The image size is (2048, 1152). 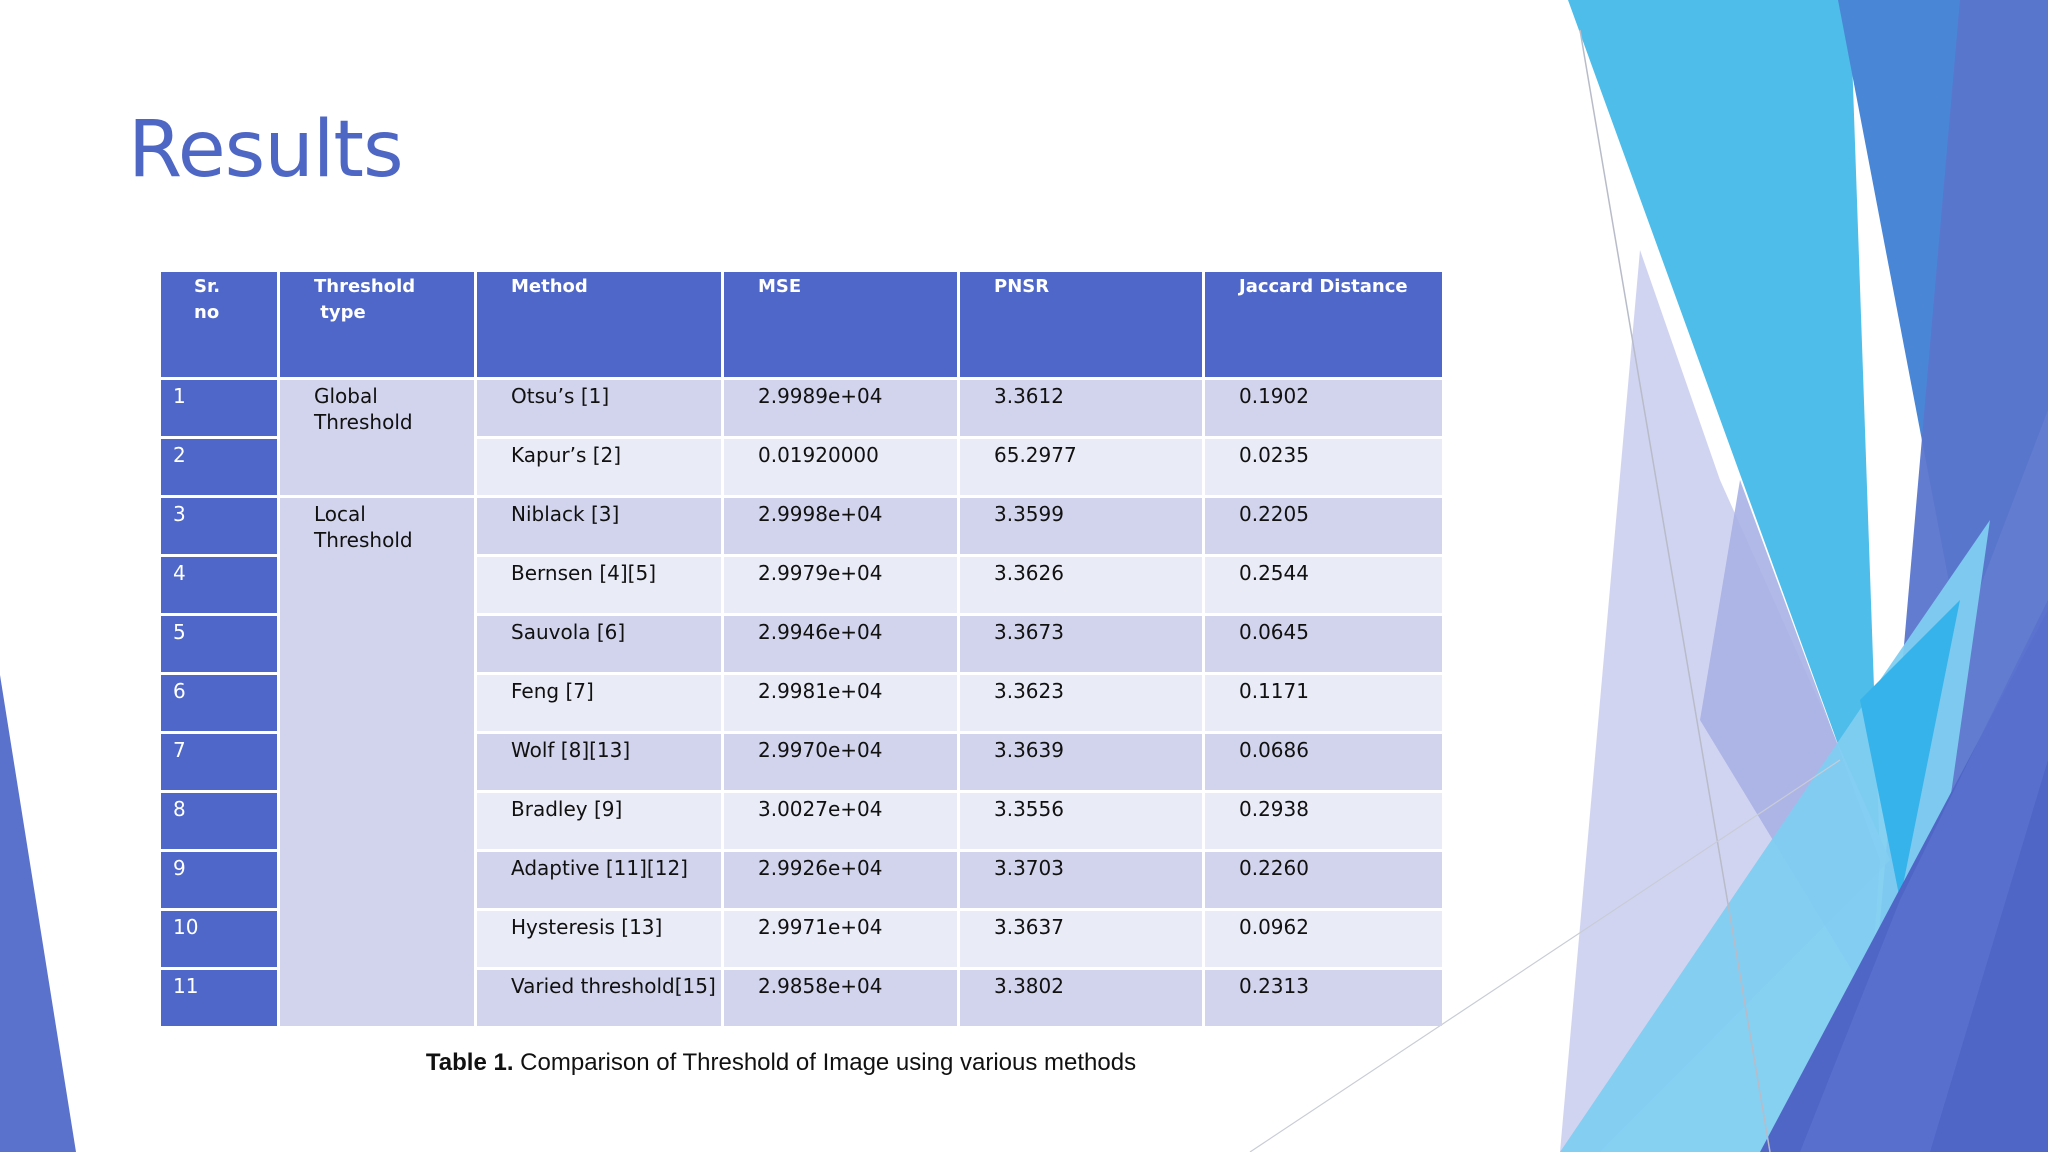 What do you see at coordinates (1323, 526) in the screenshot?
I see `jaccard-cell: 0.2205` at bounding box center [1323, 526].